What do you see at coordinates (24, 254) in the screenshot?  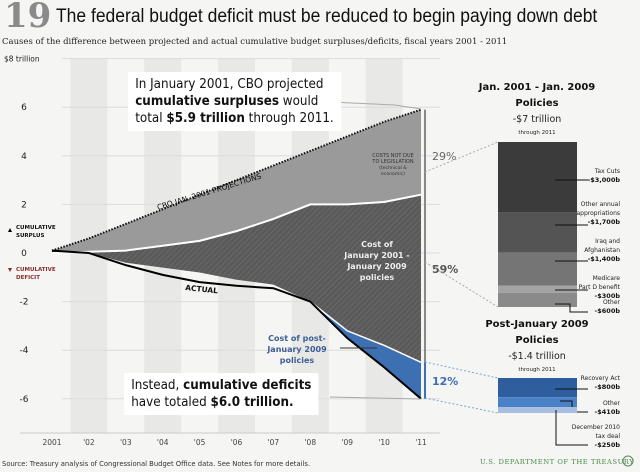 I see `y-tick-label: 0` at bounding box center [24, 254].